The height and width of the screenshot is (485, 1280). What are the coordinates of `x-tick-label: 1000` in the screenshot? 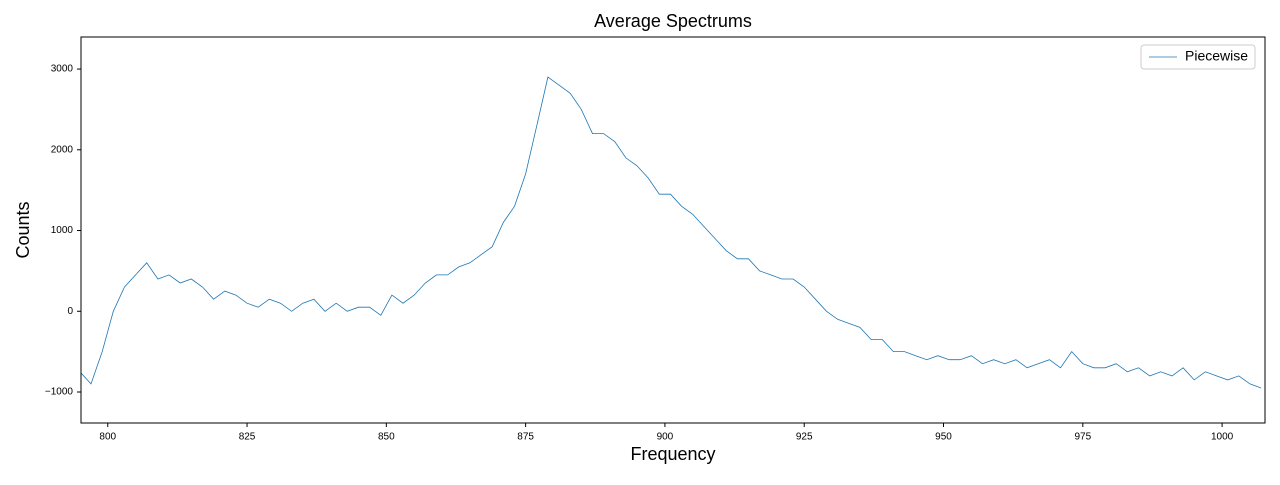 It's located at (1222, 437).